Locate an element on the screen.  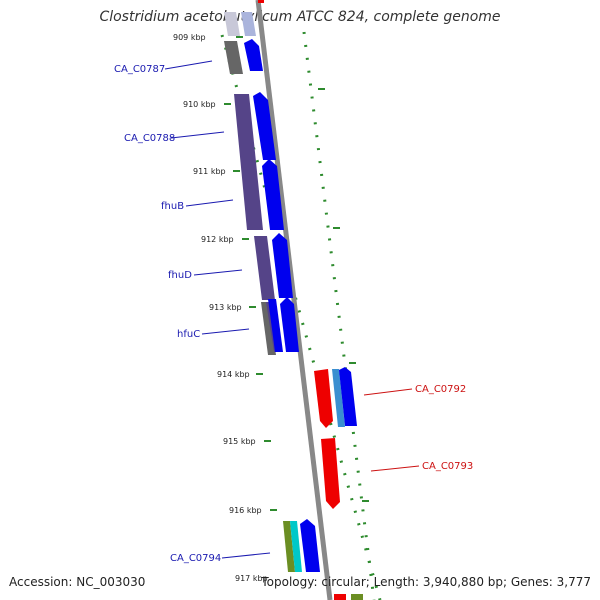
tick-label-915: 915 kbp is located at coordinates (239, 441).